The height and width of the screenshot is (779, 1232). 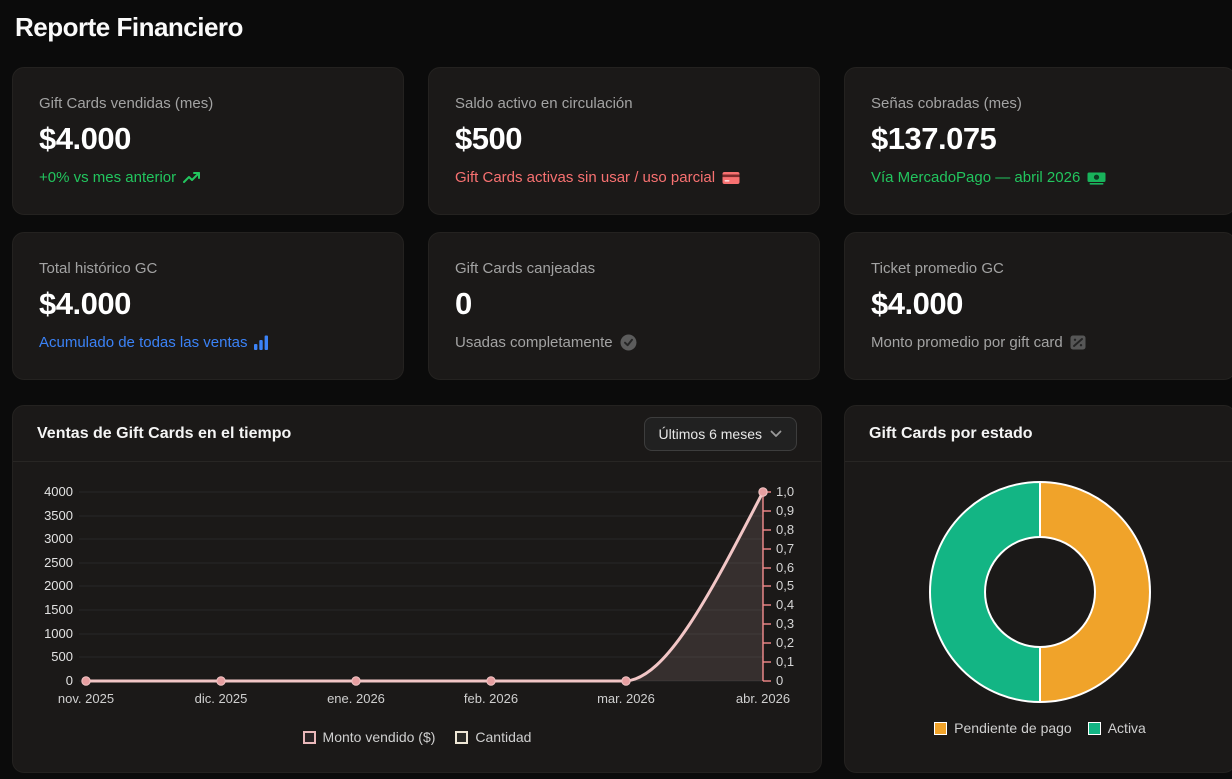 I want to click on svg-text: 500, so click(x=62, y=656).